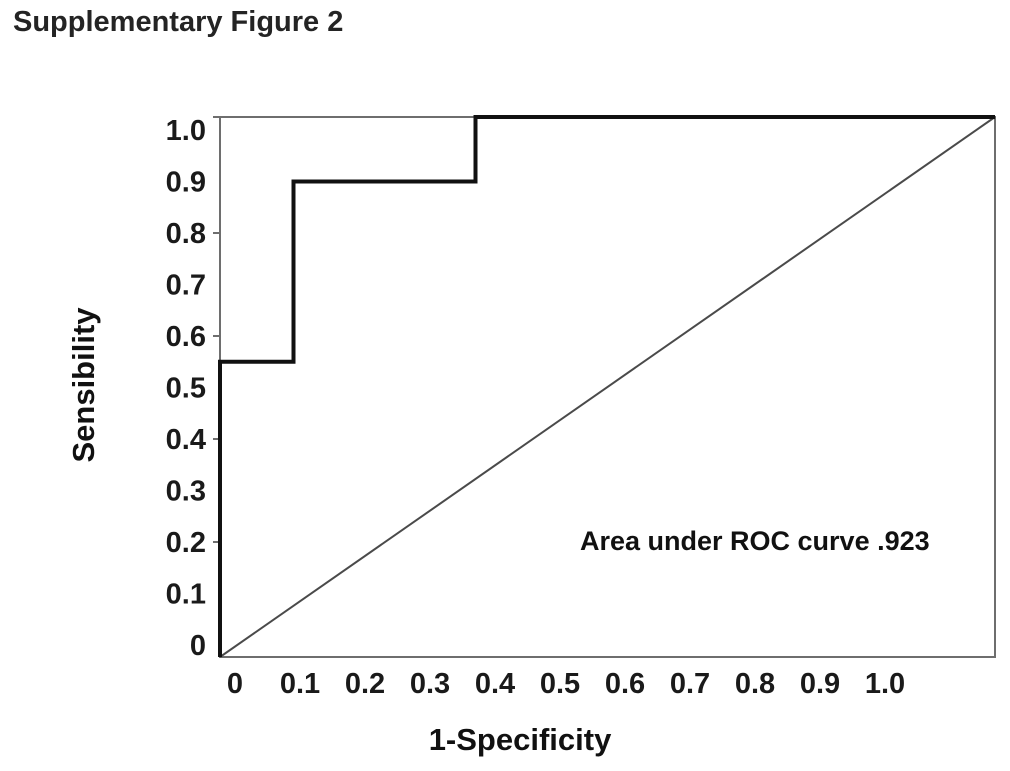 This screenshot has height=771, width=1010. I want to click on x-tick-label: 0.5, so click(560, 684).